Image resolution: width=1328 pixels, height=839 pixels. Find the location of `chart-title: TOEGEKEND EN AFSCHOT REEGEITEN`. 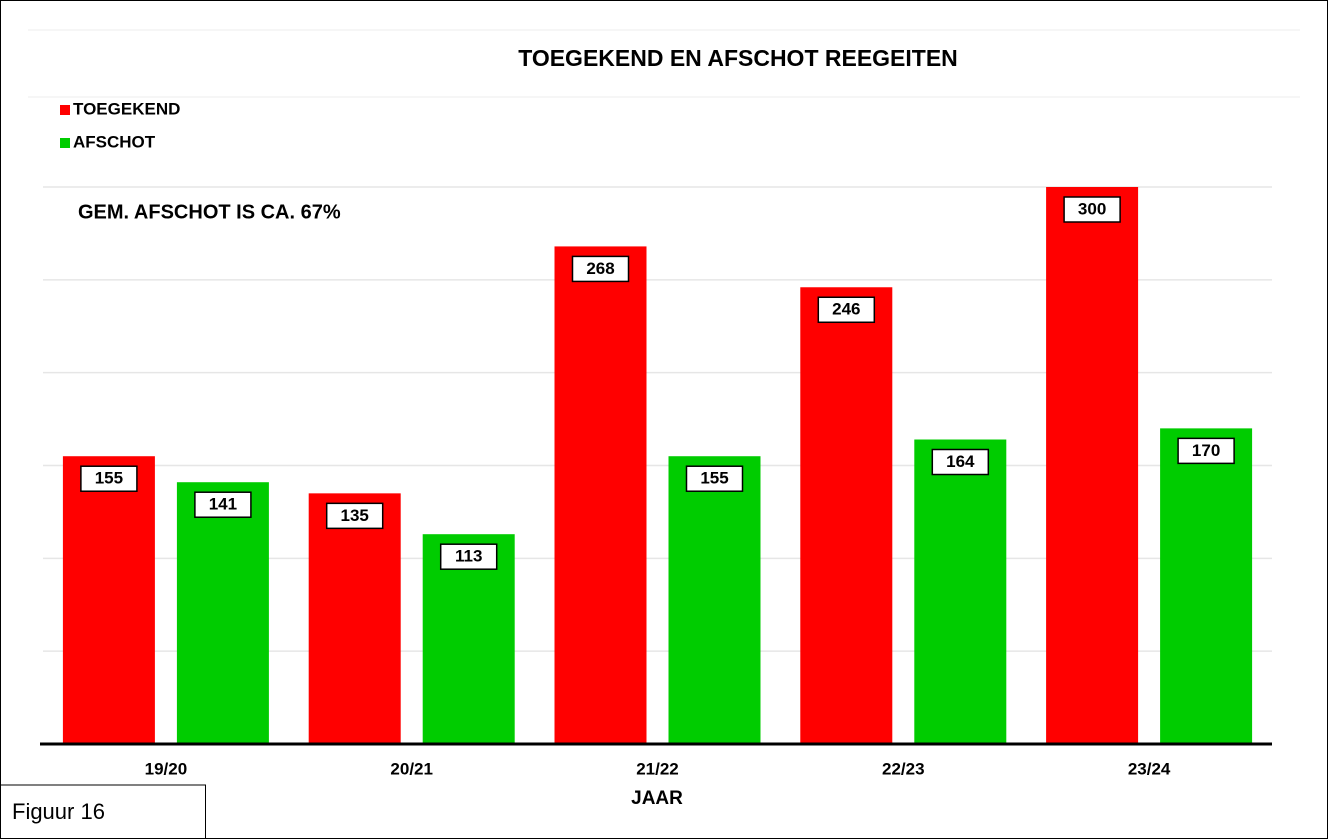

chart-title: TOEGEKEND EN AFSCHOT REEGEITEN is located at coordinates (738, 58).